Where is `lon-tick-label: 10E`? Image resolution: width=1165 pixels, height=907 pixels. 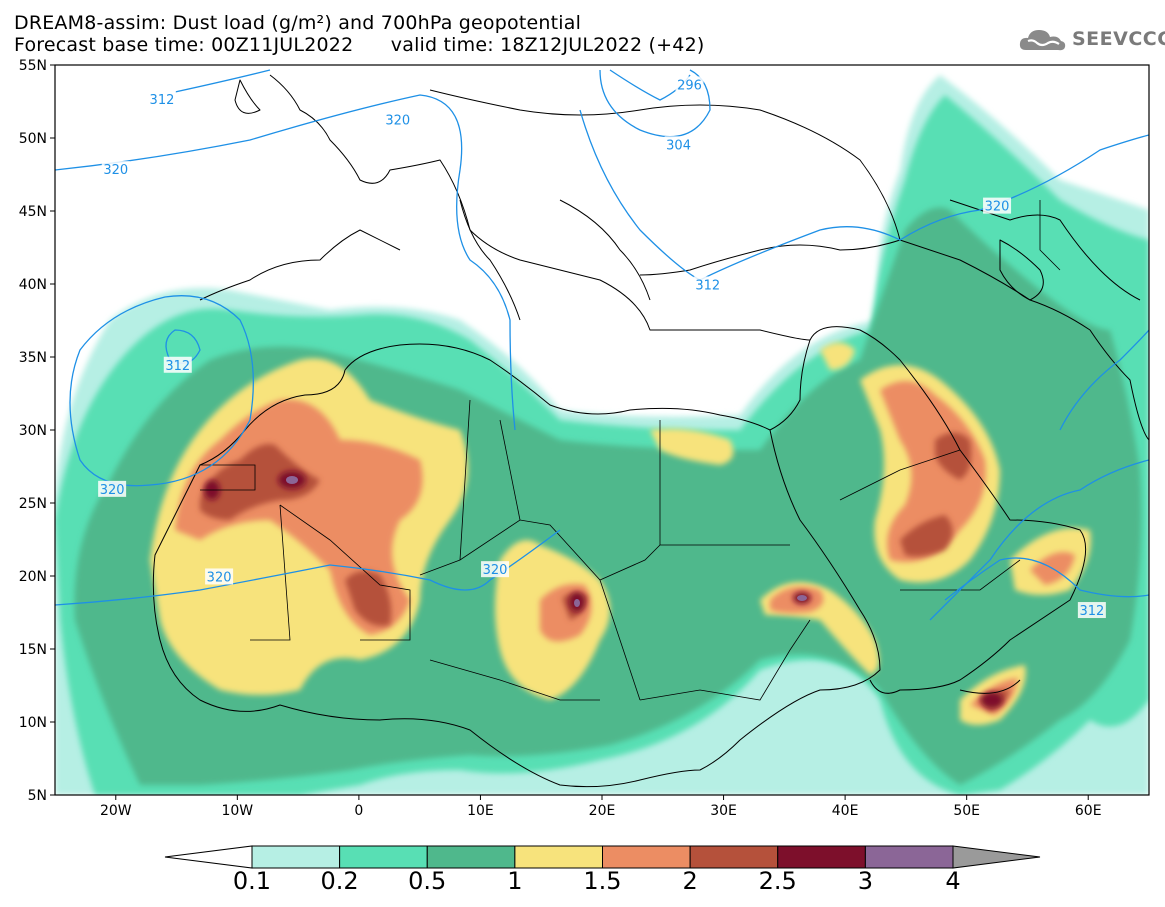 lon-tick-label: 10E is located at coordinates (480, 811).